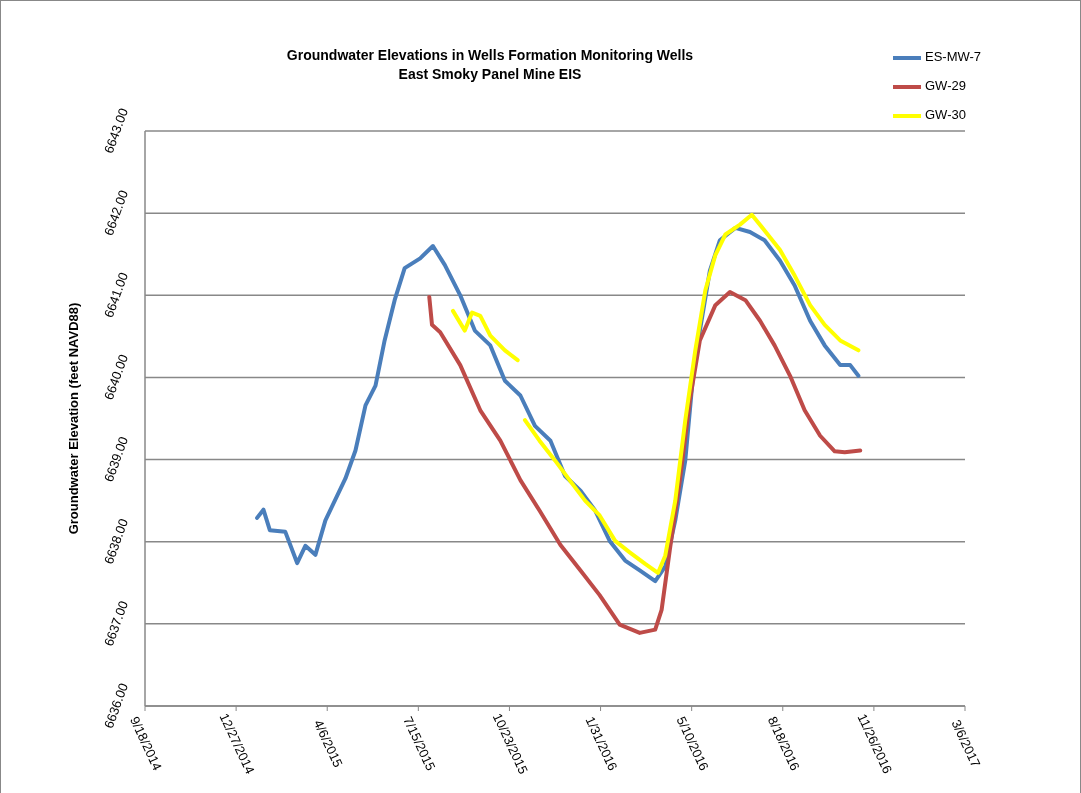 Image resolution: width=1081 pixels, height=793 pixels. I want to click on legend-label: GW-30, so click(945, 115).